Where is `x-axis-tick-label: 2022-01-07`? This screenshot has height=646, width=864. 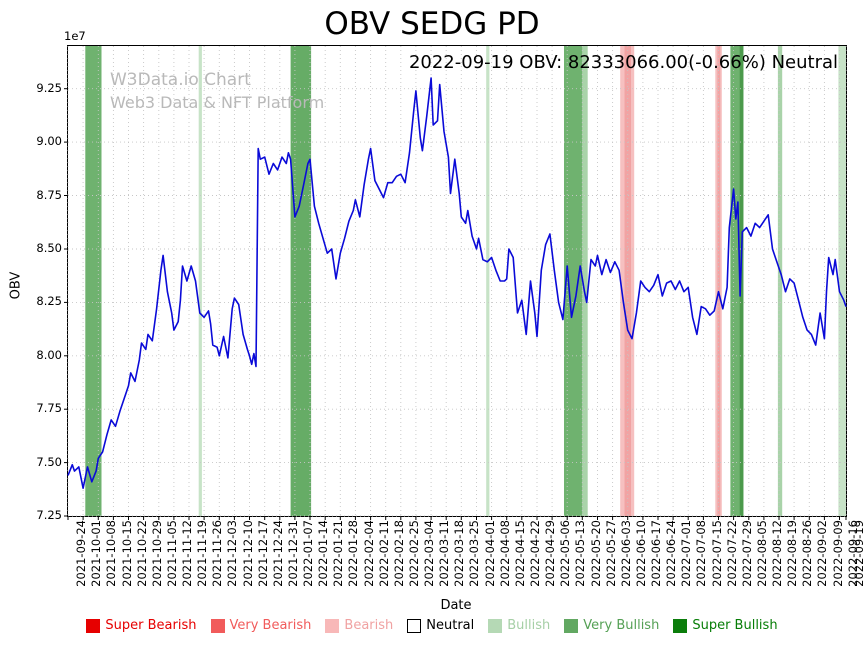 x-axis-tick-label: 2022-01-07 is located at coordinates (307, 553).